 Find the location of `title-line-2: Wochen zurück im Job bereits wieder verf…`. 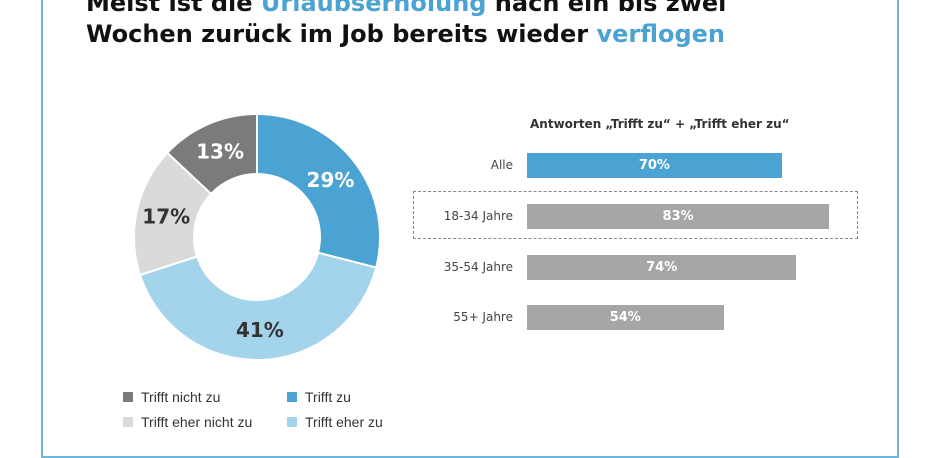

title-line-2: Wochen zurück im Job bereits wieder verf… is located at coordinates (486, 34).